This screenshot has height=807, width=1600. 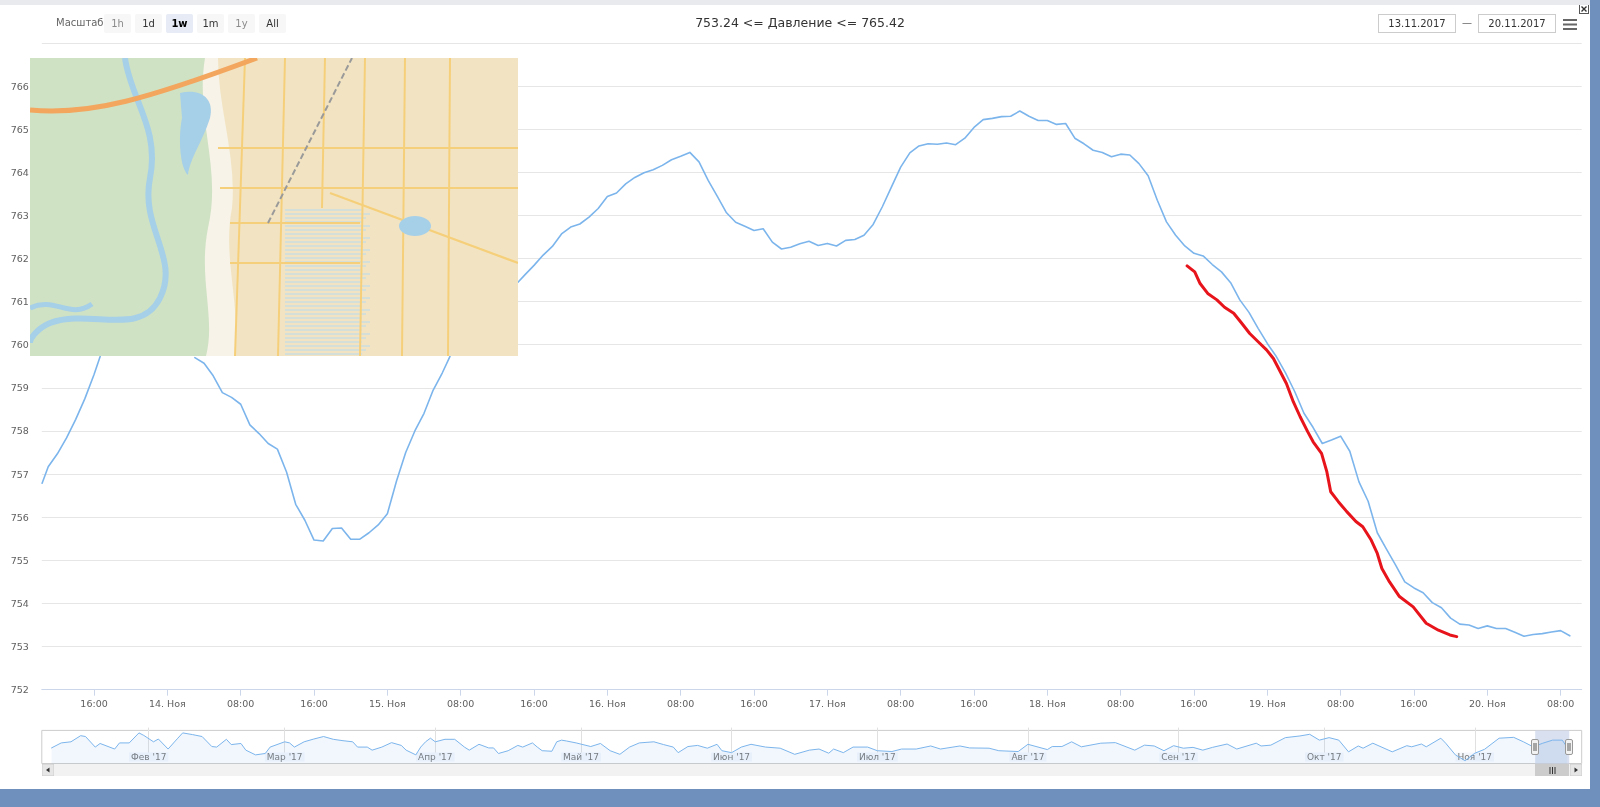 What do you see at coordinates (80, 22) in the screenshot?
I see `text: Масштаб` at bounding box center [80, 22].